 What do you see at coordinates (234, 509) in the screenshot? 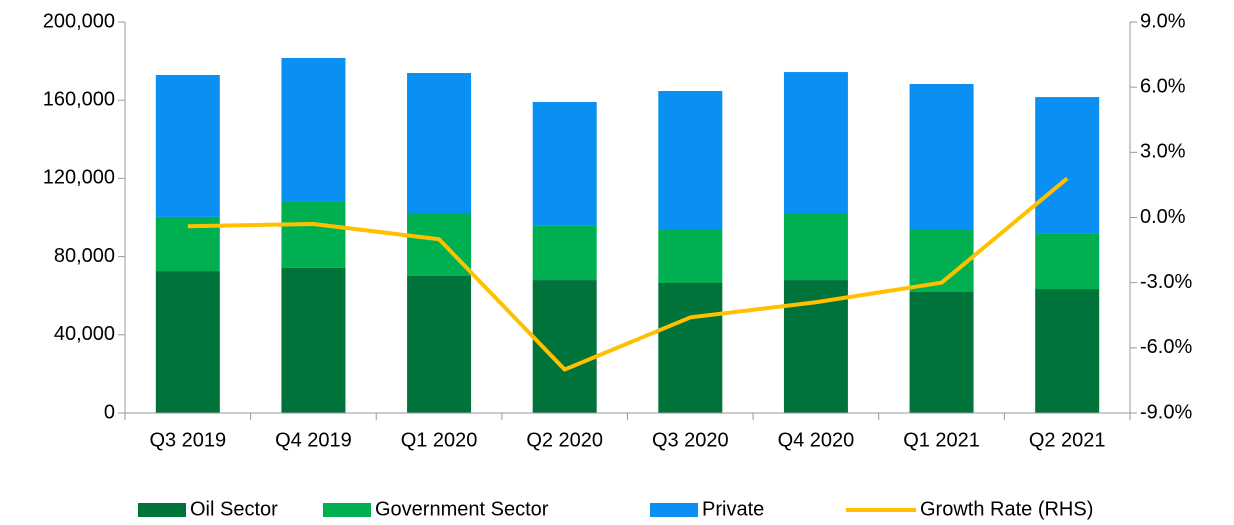
I see `legend-label: Oil Sector` at bounding box center [234, 509].